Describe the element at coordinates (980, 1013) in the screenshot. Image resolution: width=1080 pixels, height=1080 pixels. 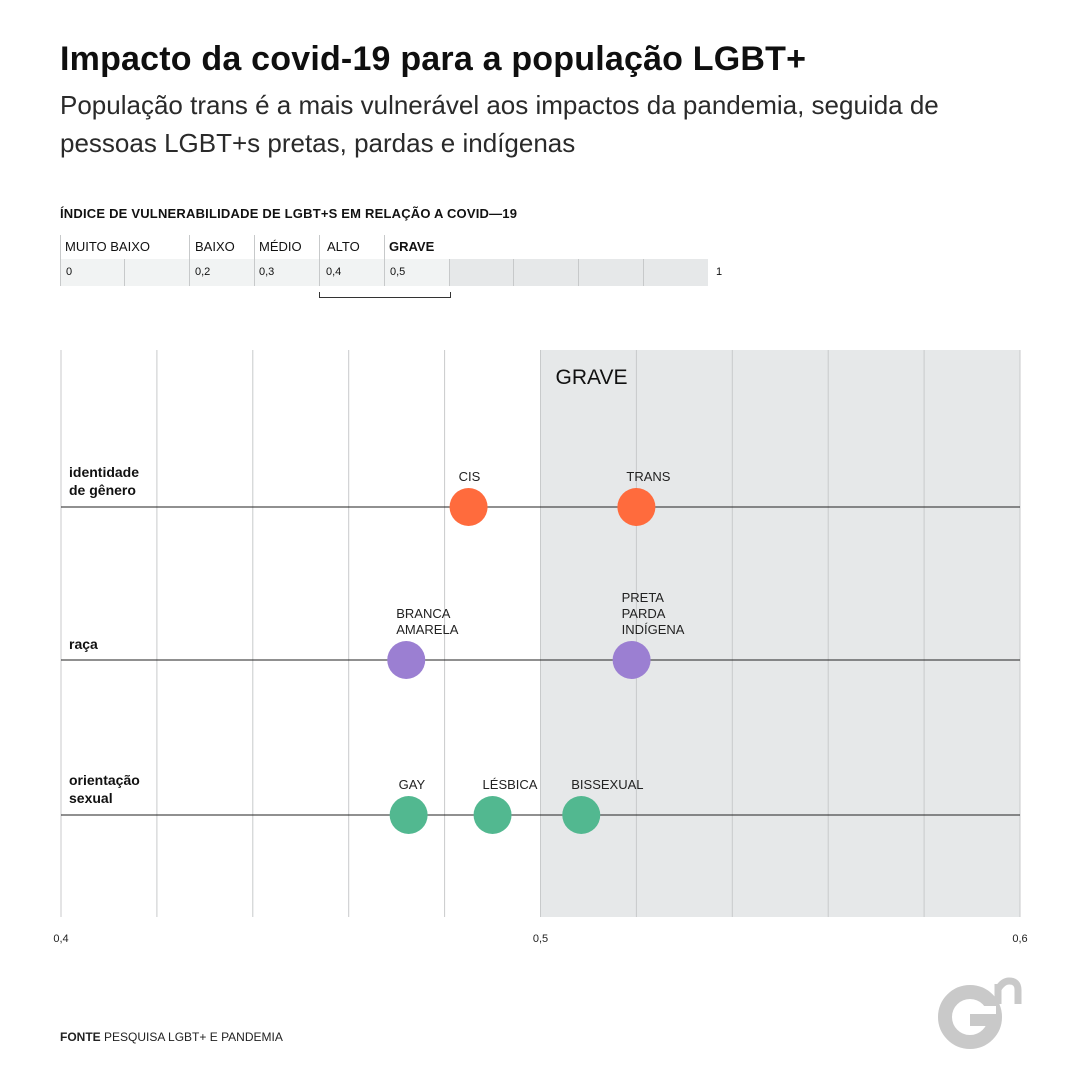
I see `gn-logo-icon` at that location.